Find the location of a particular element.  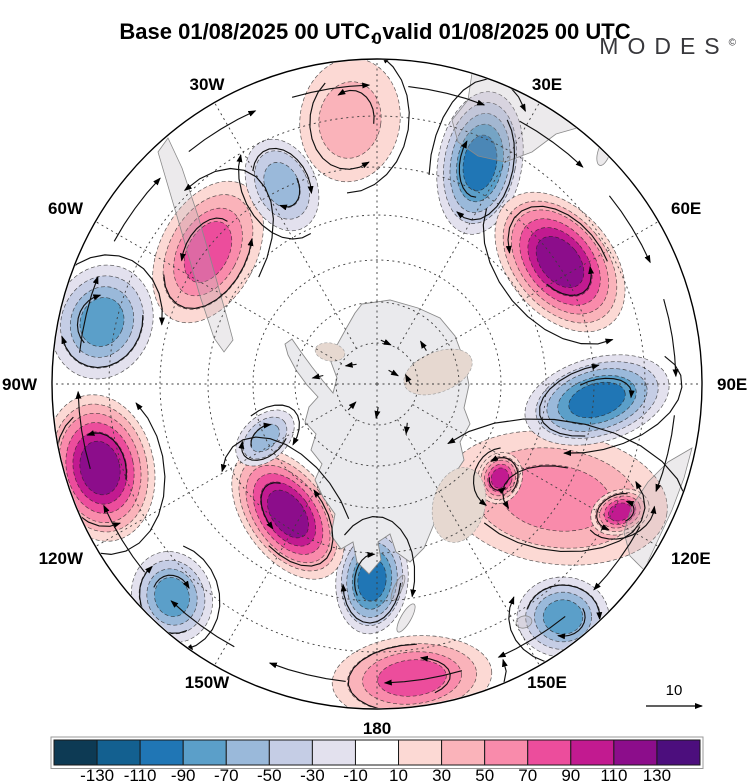

coastline-new-zealand is located at coordinates (406, 618).